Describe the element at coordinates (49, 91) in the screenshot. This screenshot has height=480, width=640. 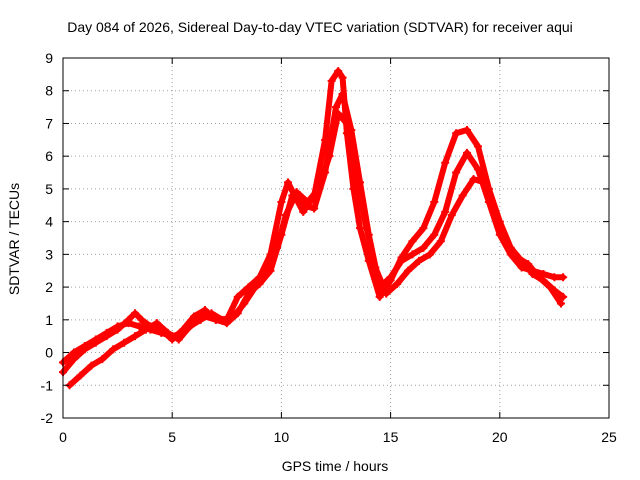
I see `y-tick-label: 8` at that location.